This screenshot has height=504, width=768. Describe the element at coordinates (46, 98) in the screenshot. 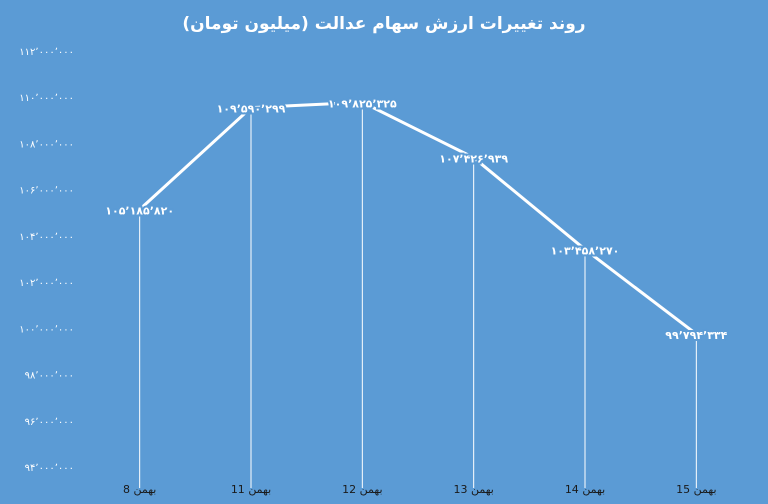

I see `y-tick-label: ۱۱۰٬۰۰۰٬۰۰۰` at that location.